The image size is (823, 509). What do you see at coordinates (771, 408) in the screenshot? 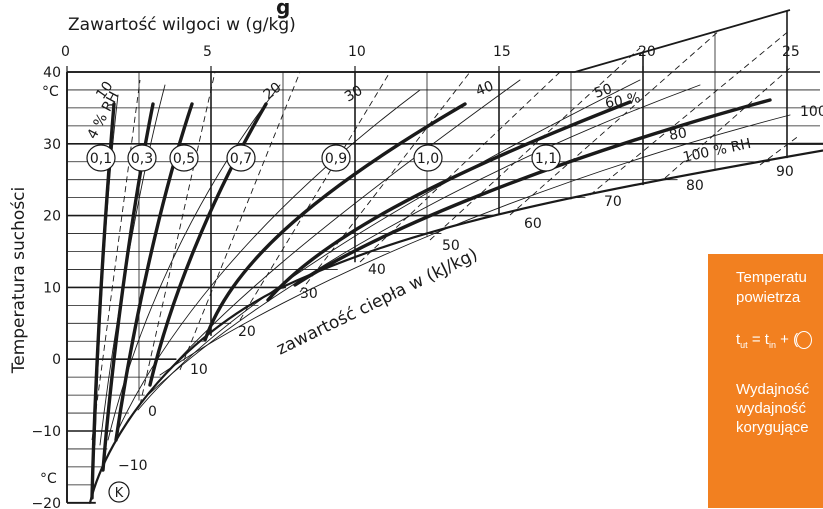
I see `panel-line-4: wydajność` at bounding box center [771, 408].